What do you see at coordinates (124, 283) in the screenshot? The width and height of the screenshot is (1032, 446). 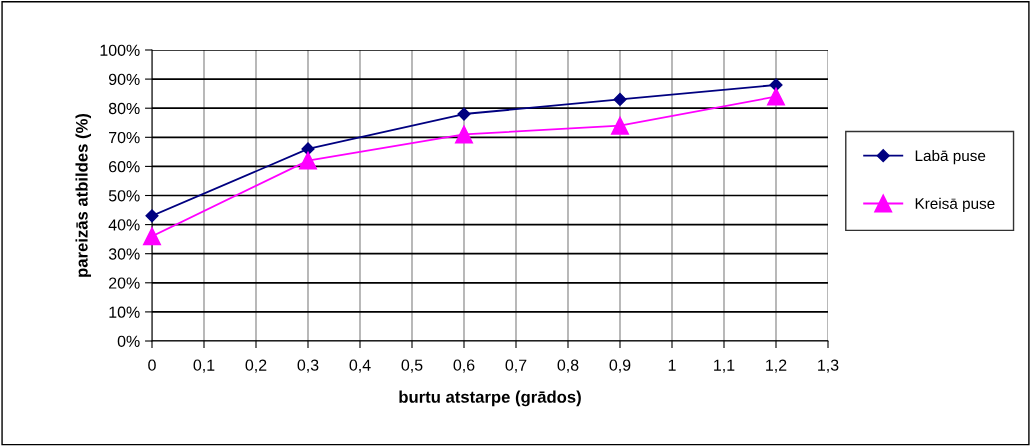 I see `y-tick-label: 20%` at bounding box center [124, 283].